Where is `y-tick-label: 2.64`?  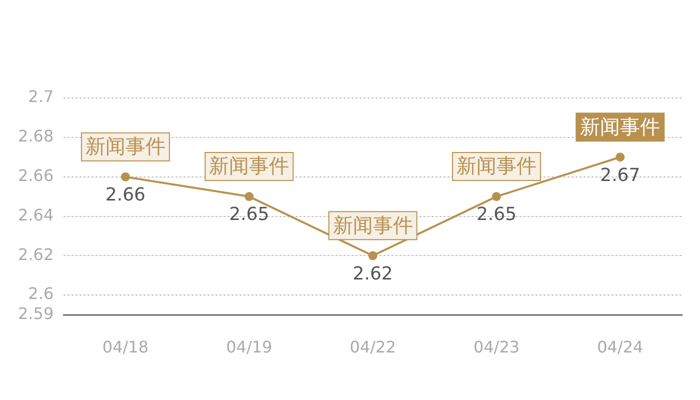
y-tick-label: 2.64 is located at coordinates (36, 214).